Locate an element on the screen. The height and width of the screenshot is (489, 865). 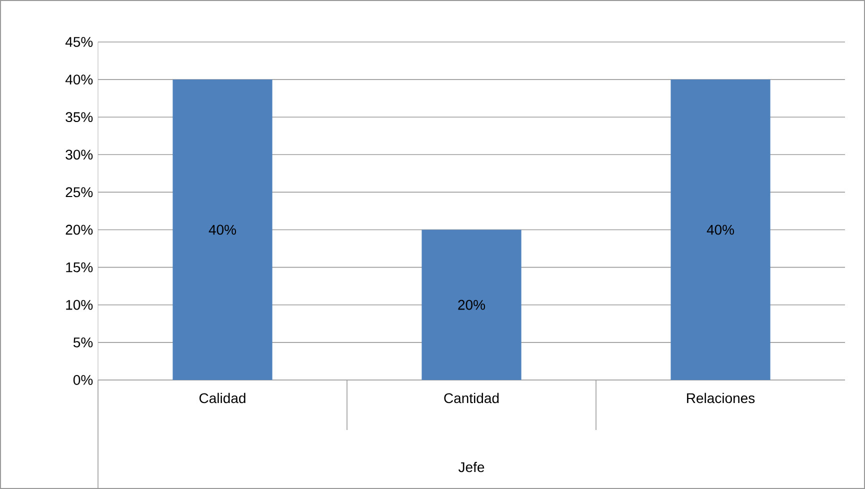
y-tick-label: 35% is located at coordinates (79, 117).